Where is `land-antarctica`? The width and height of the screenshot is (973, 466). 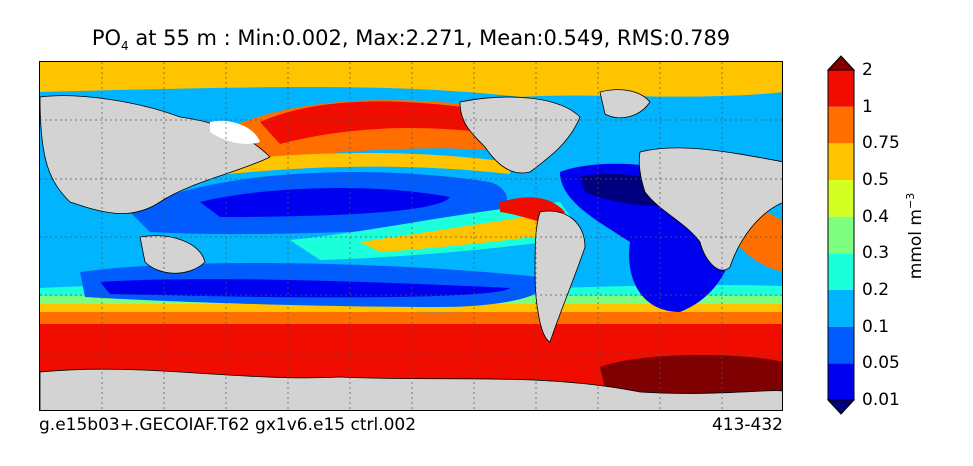
land-antarctica is located at coordinates (411, 389).